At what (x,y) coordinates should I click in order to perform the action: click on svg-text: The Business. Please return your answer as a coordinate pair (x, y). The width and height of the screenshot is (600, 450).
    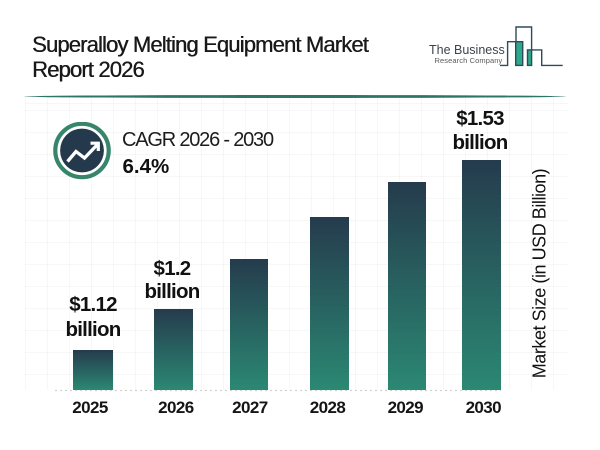
    Looking at the image, I should click on (467, 50).